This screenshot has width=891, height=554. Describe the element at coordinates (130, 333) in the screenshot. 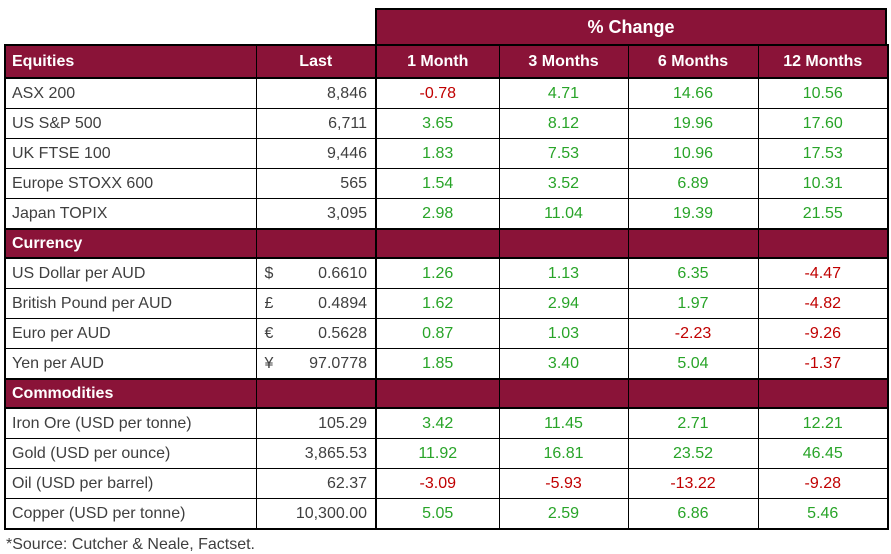

I see `row-label: Euro per AUD` at that location.